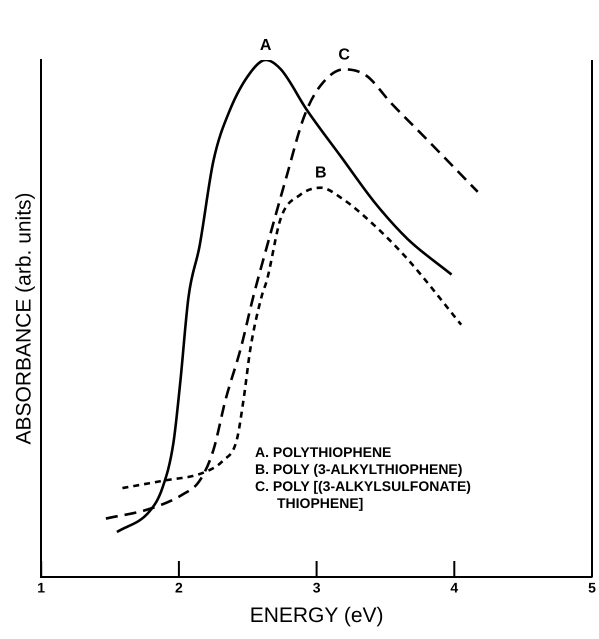 This screenshot has width=599, height=639. I want to click on x-tick-label: 4, so click(454, 587).